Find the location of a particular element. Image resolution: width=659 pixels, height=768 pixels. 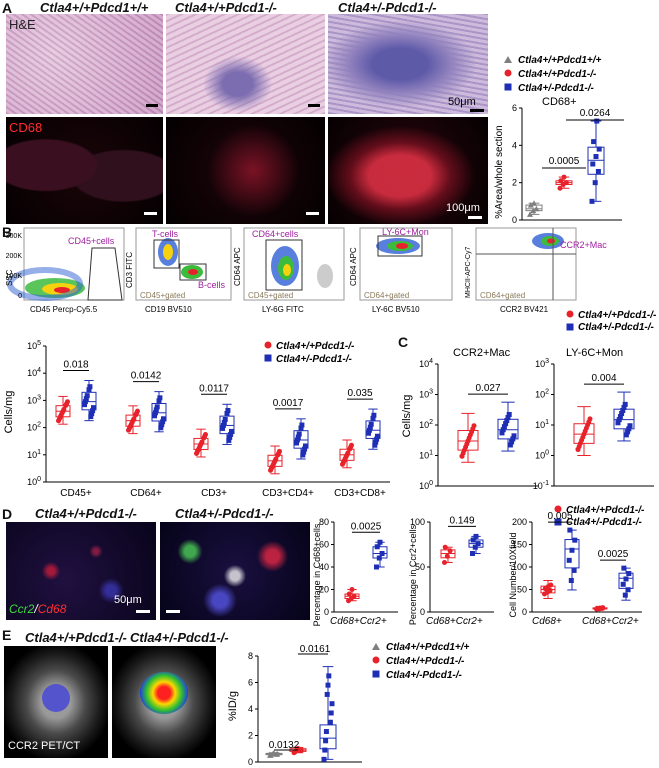

flow-1-pop: CD45+cells is located at coordinates (91, 241).